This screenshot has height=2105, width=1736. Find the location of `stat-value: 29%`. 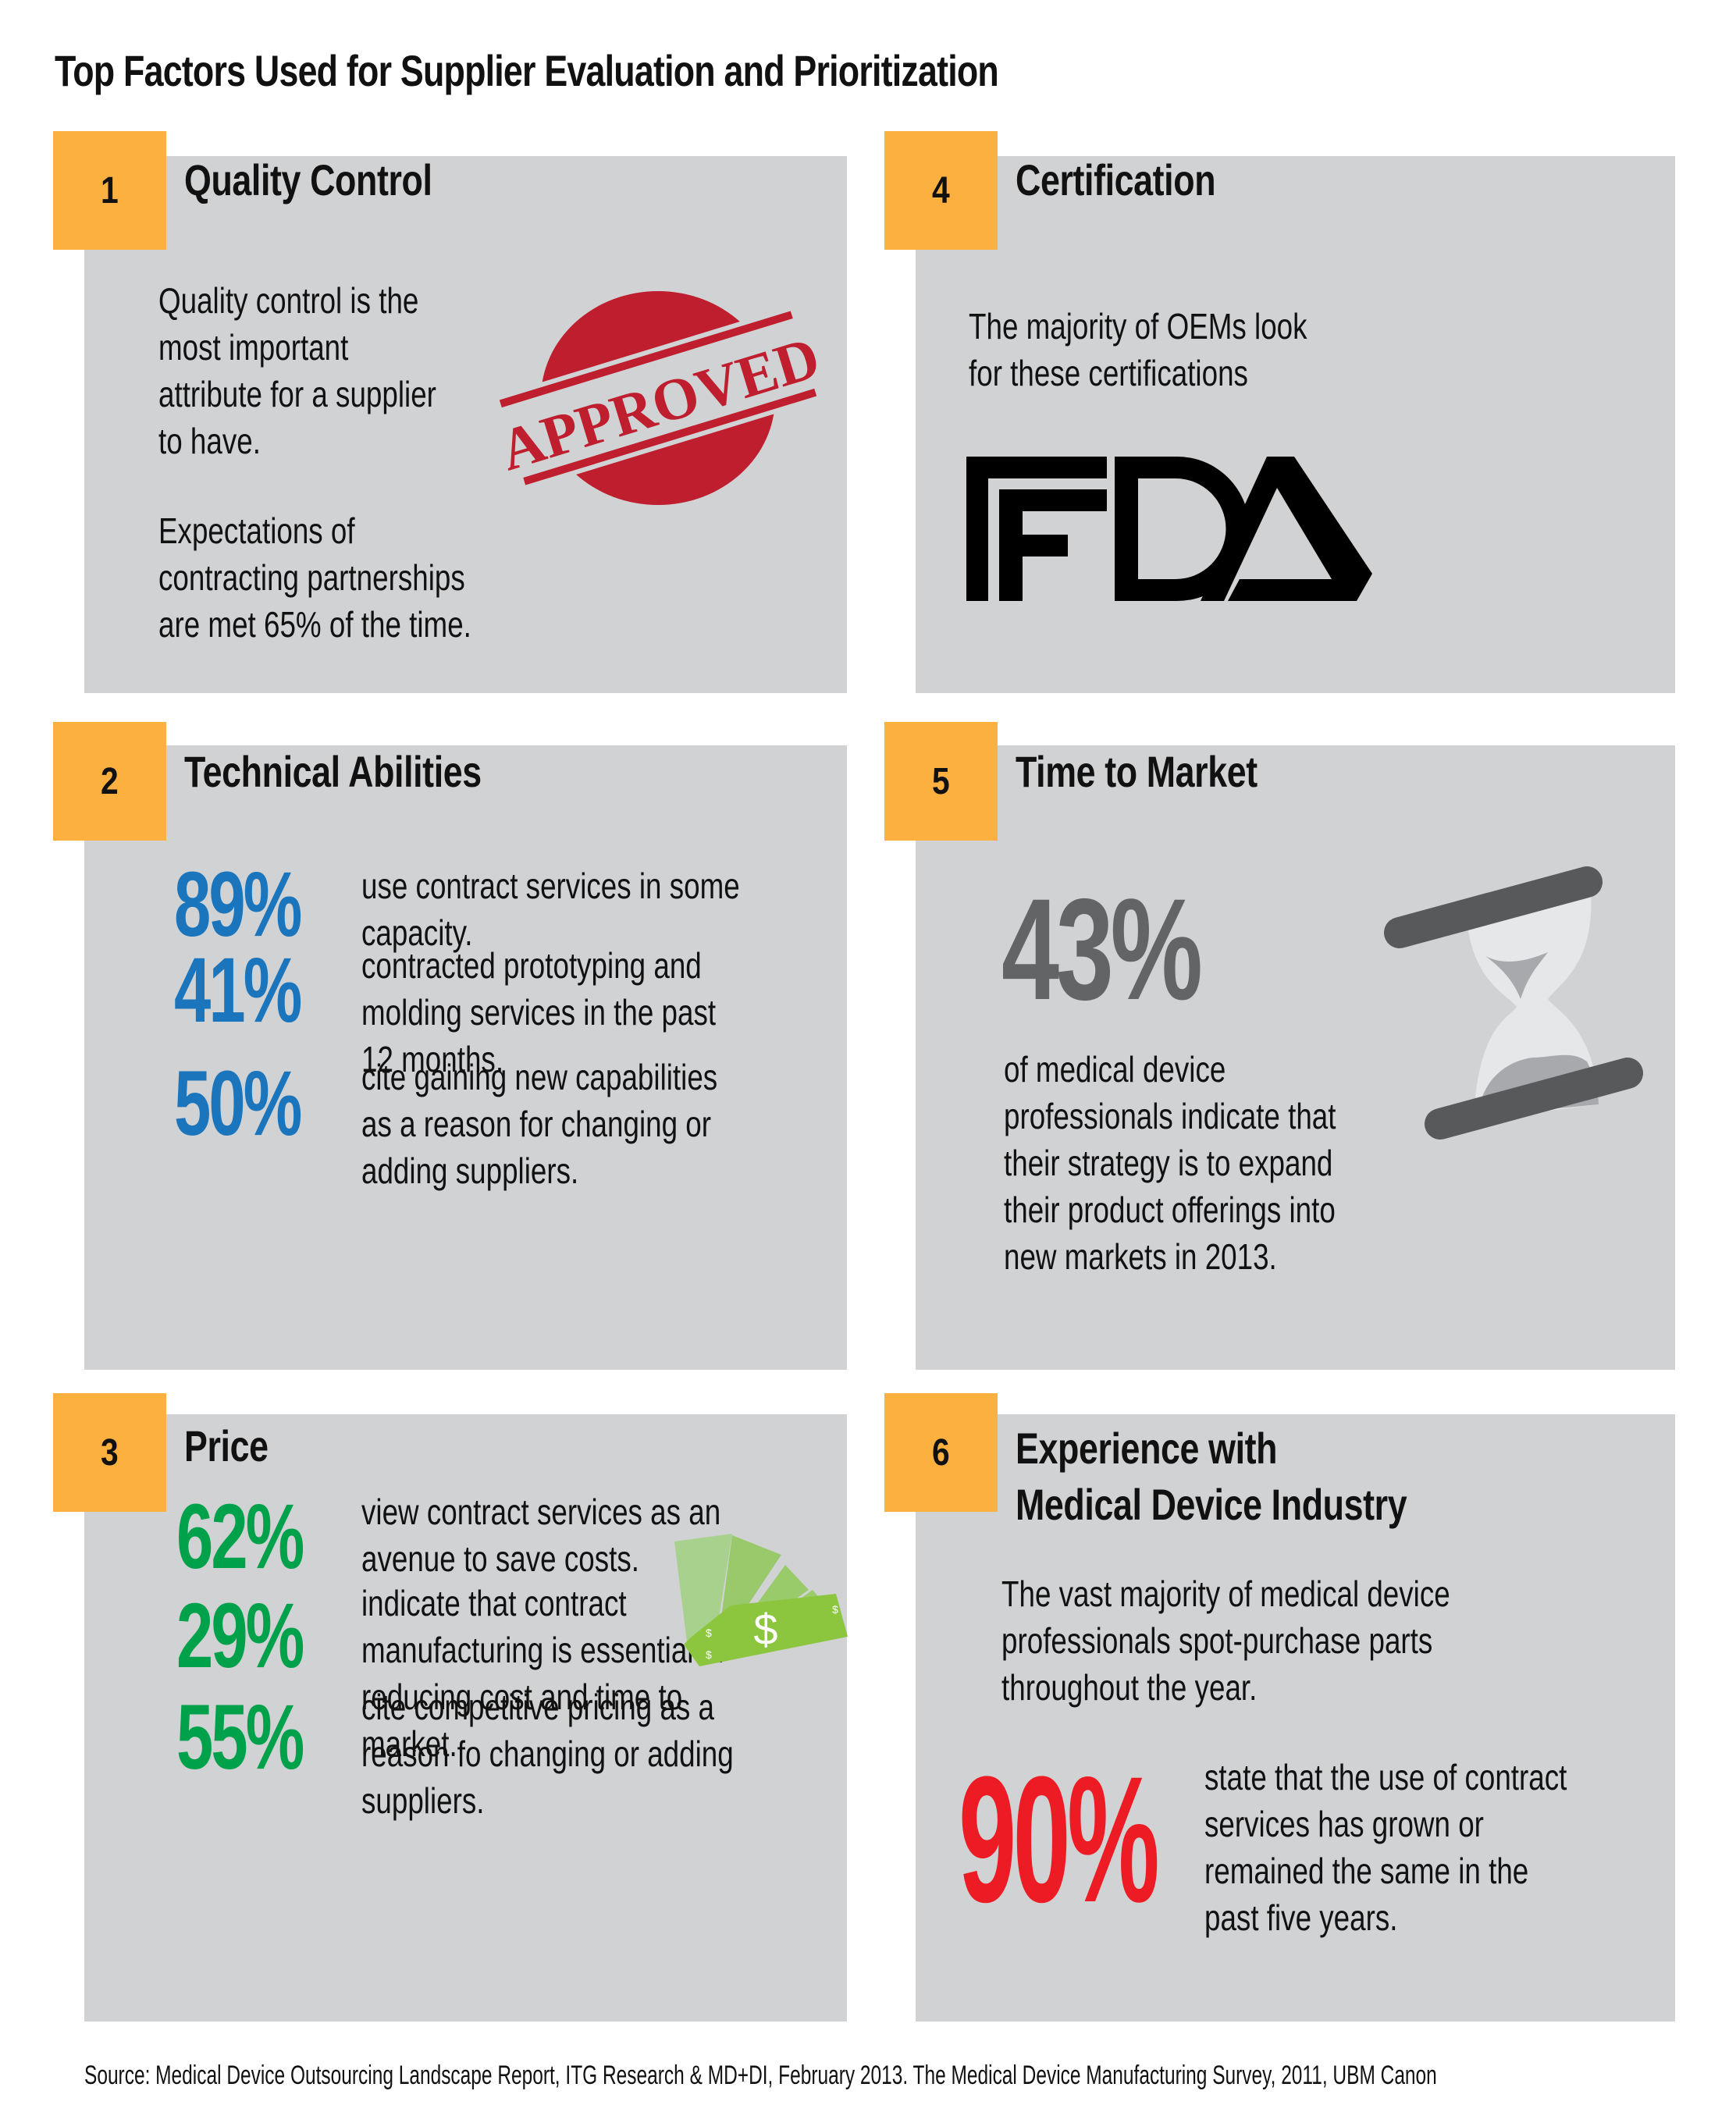

stat-value: 29% is located at coordinates (240, 1635).